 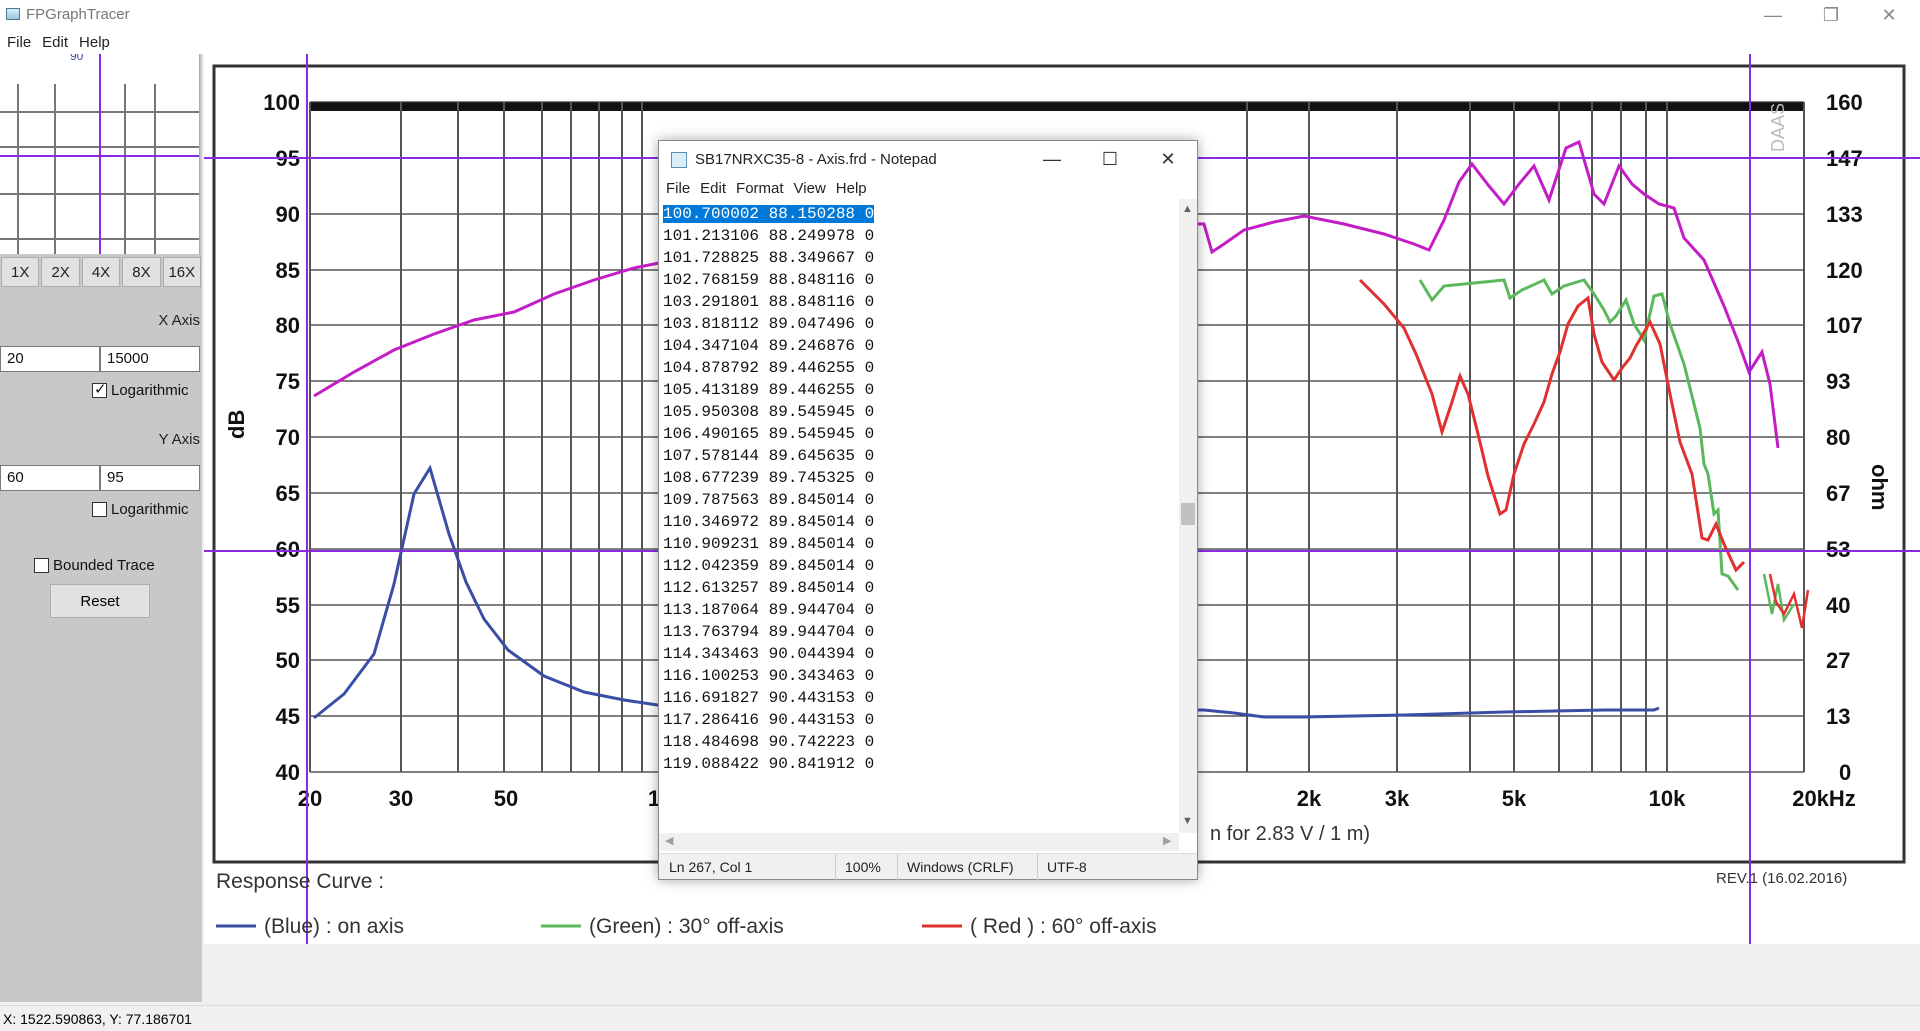 I want to click on notepad-text-line: 105.413189 89.446255 0, so click(x=769, y=390).